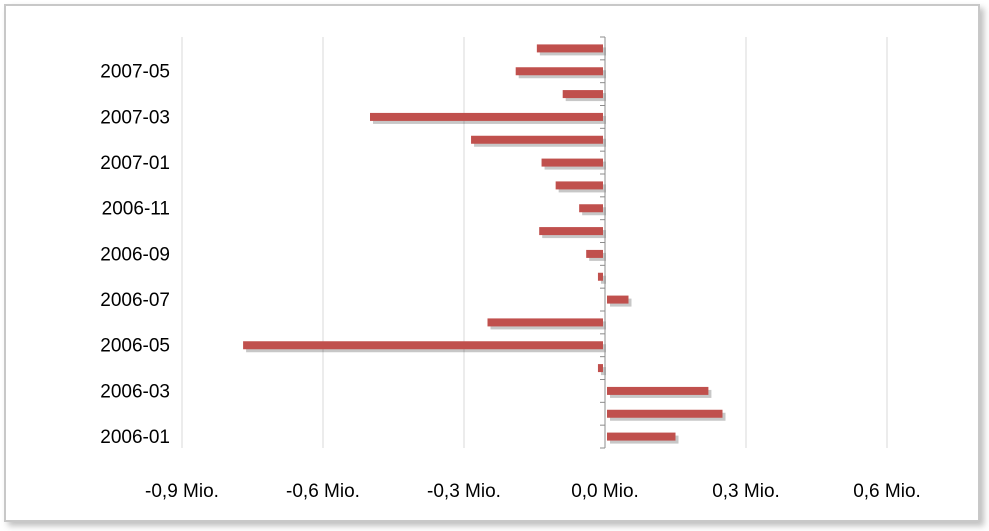  Describe the element at coordinates (323, 491) in the screenshot. I see `x-tick-label: -0,6 Mio.` at that location.